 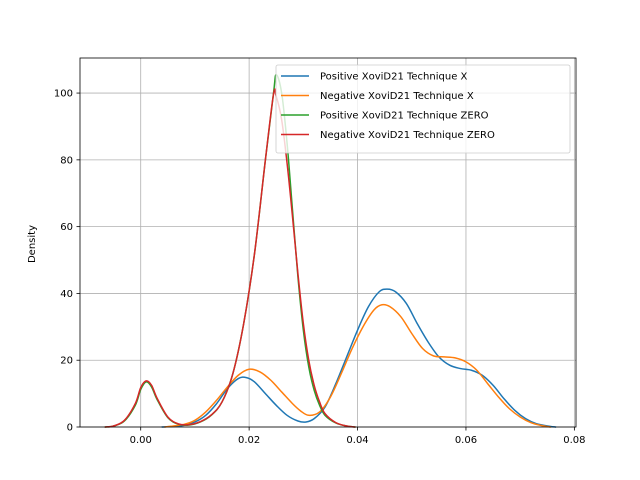 What do you see at coordinates (70, 428) in the screenshot?
I see `y-tick-label: 0` at bounding box center [70, 428].